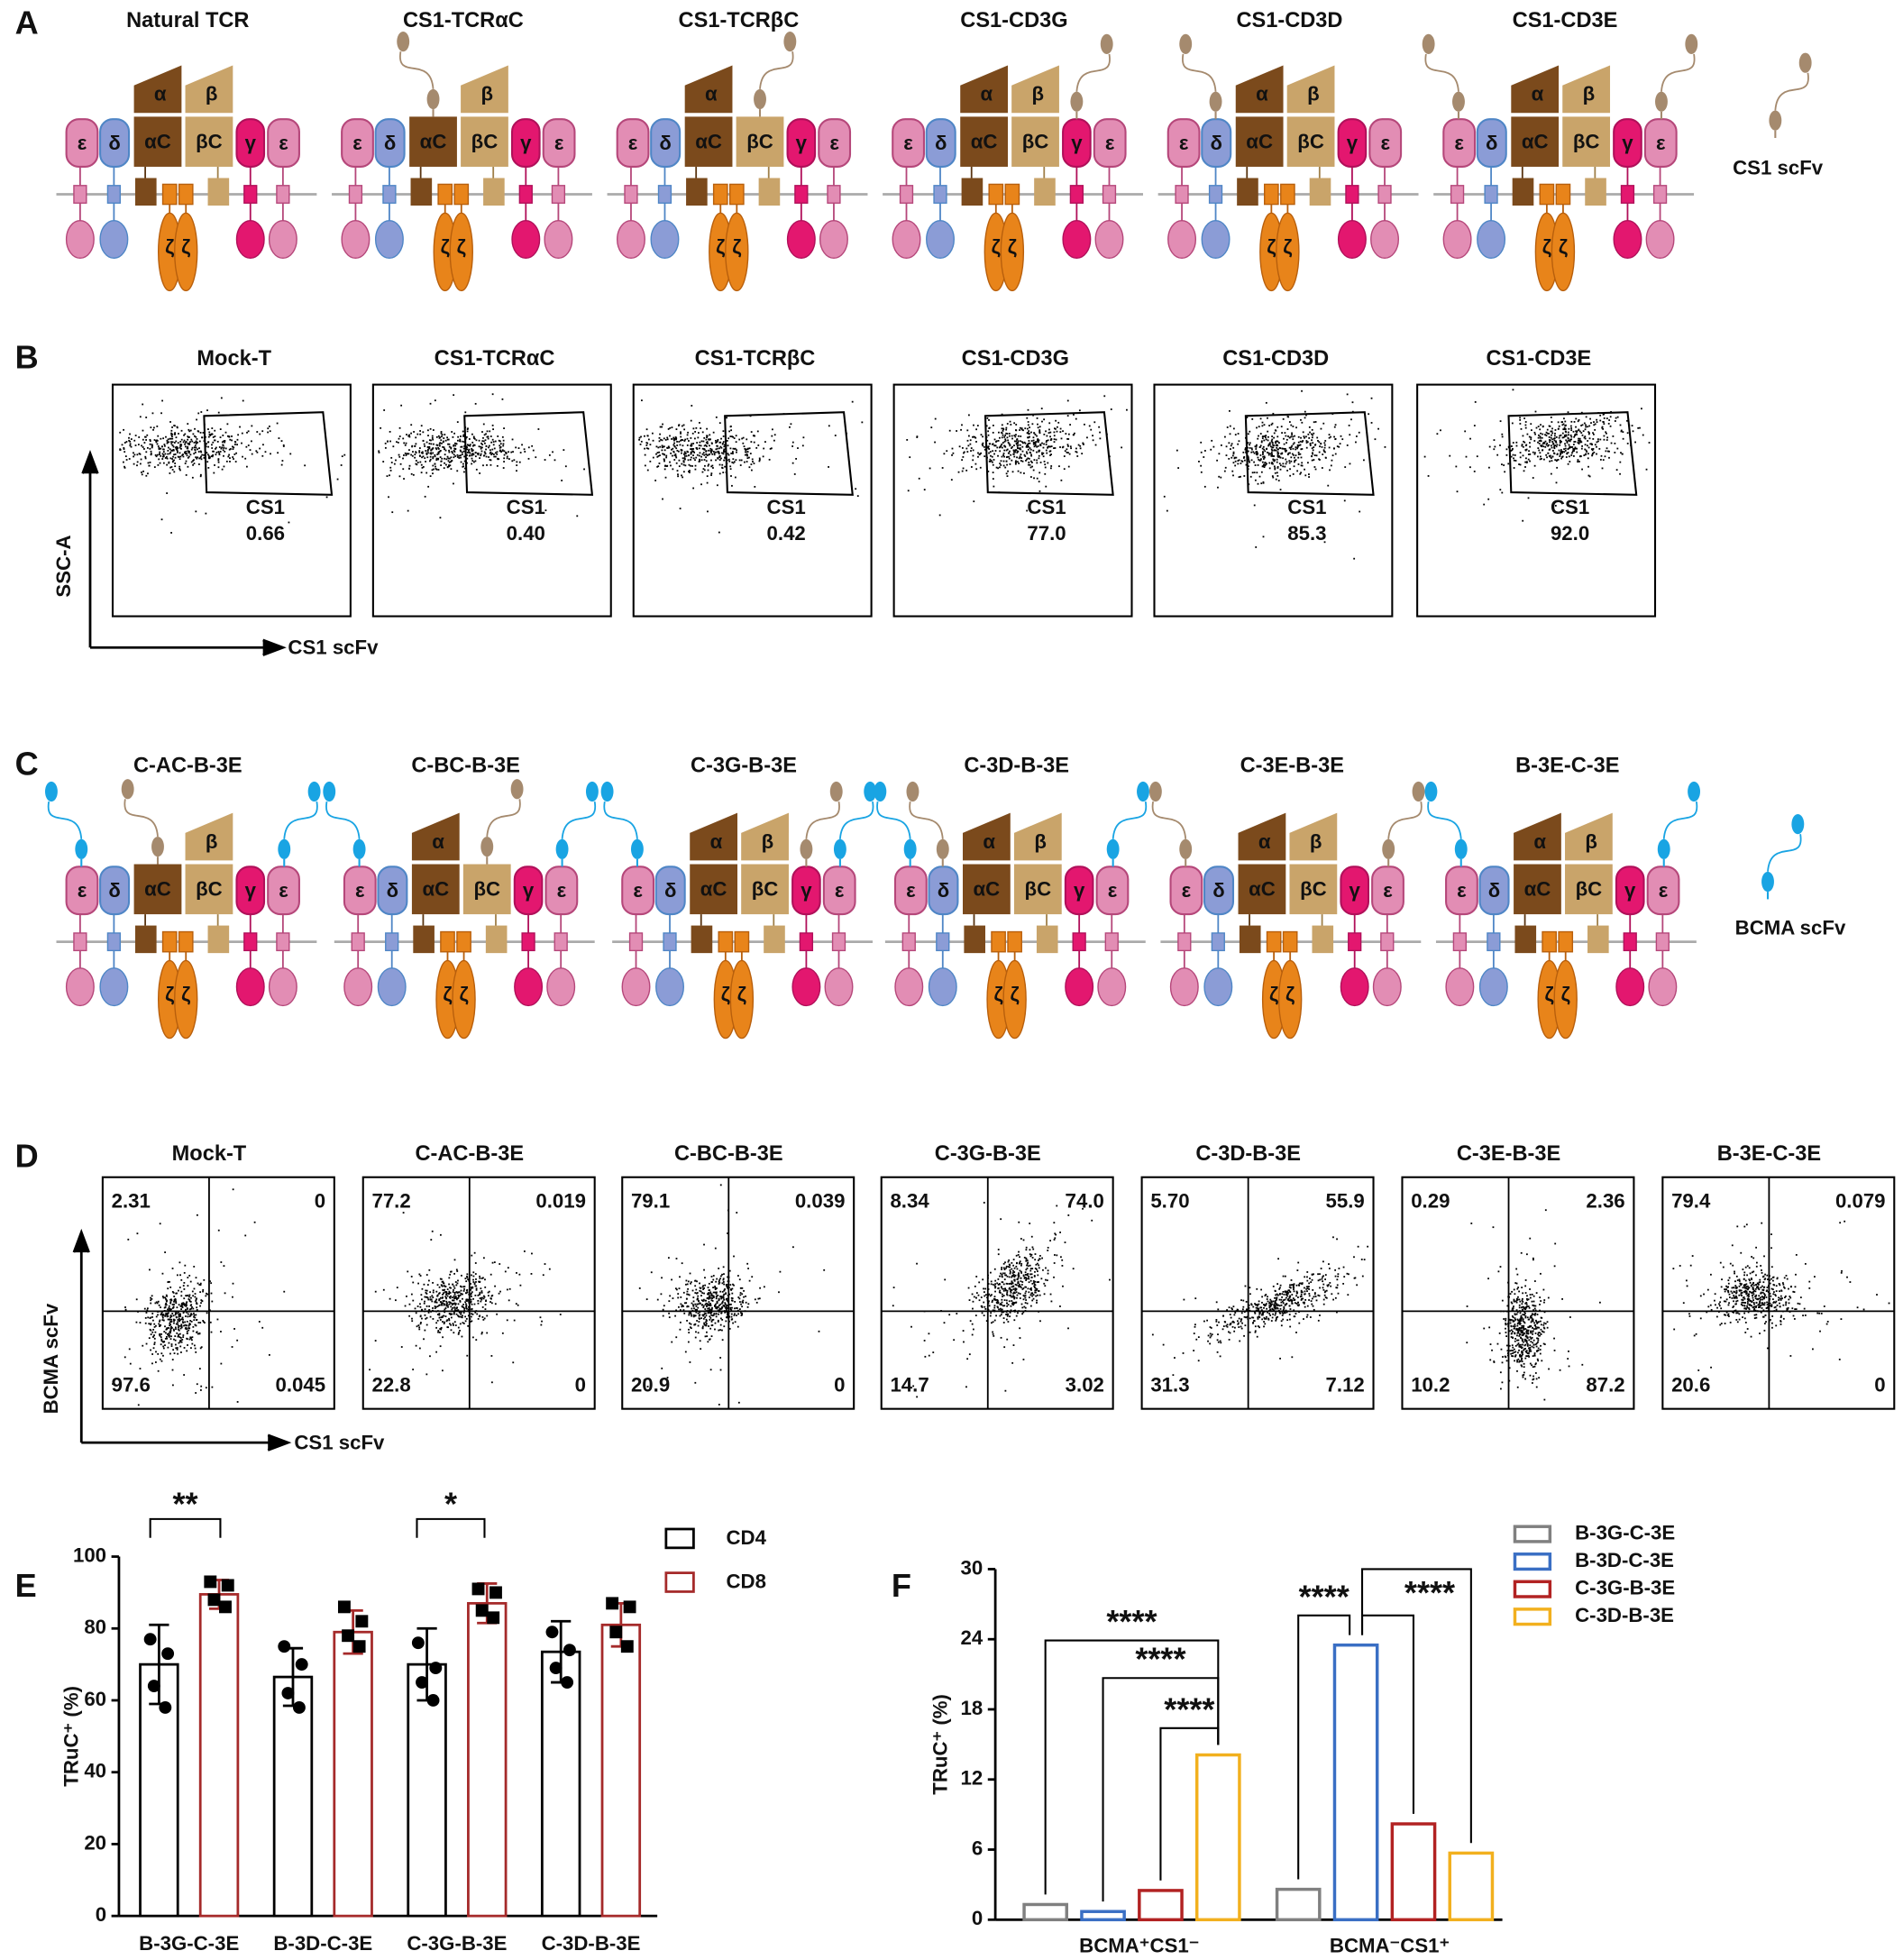 This screenshot has height=1960, width=1903. I want to click on cd3-gamma, so click(251, 891).